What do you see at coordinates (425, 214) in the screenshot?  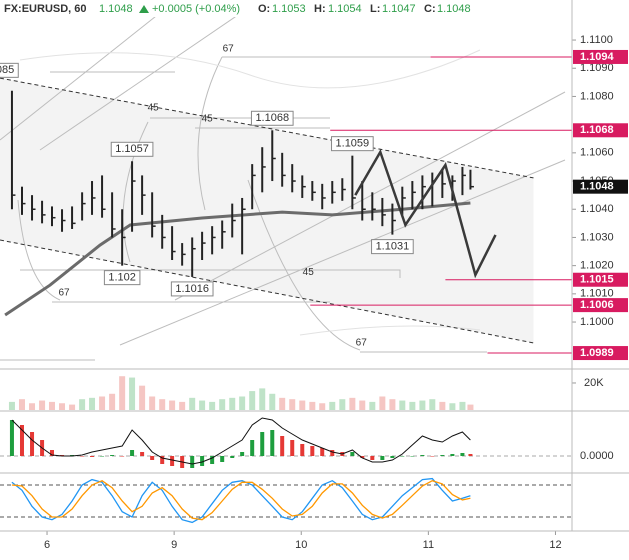 I see `projection-path` at bounding box center [425, 214].